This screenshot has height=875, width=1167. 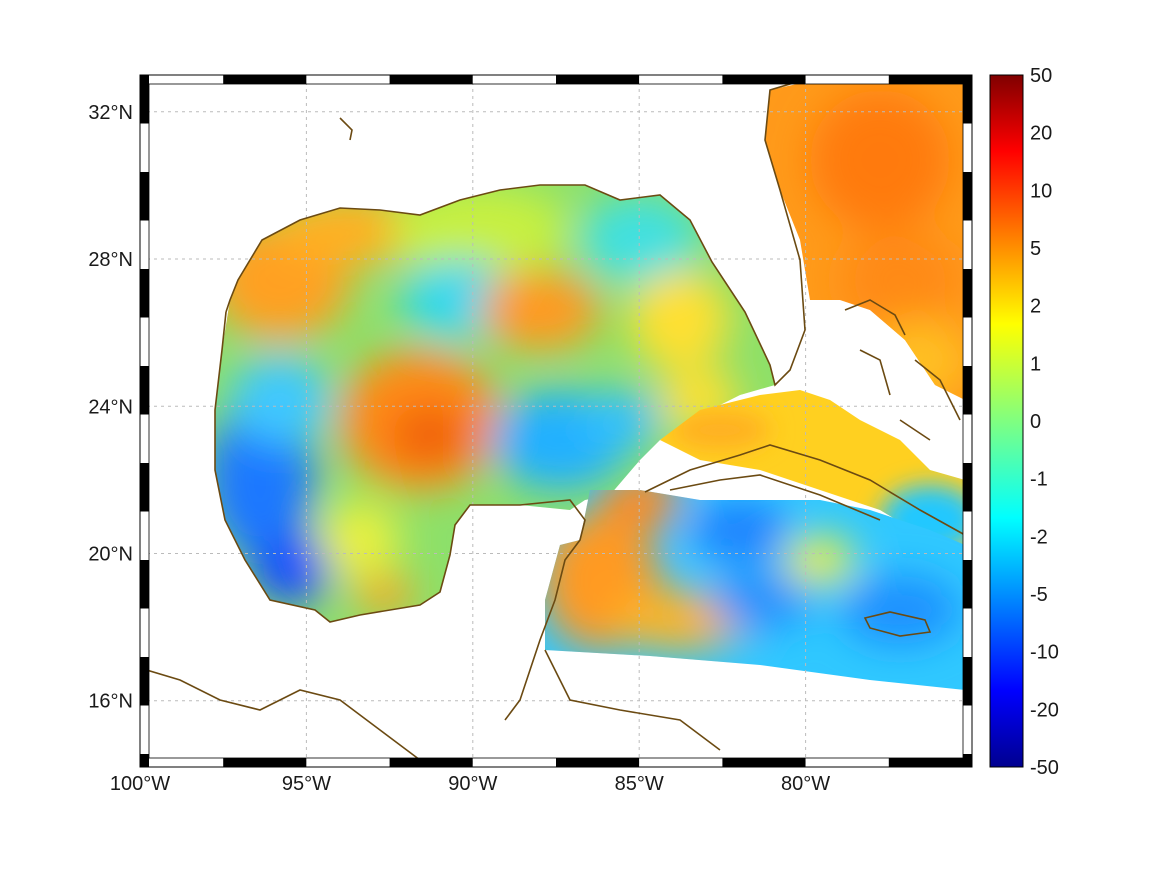 I want to click on coastline-central-america, so click(x=632, y=700).